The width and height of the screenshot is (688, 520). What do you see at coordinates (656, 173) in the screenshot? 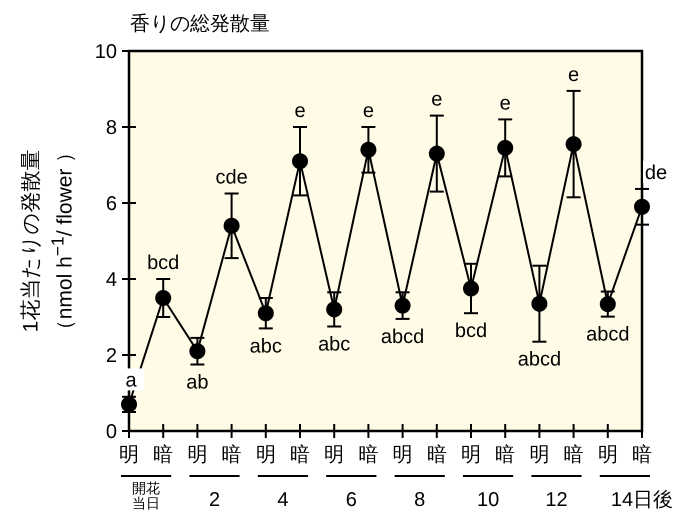
I see `data-label: de` at bounding box center [656, 173].